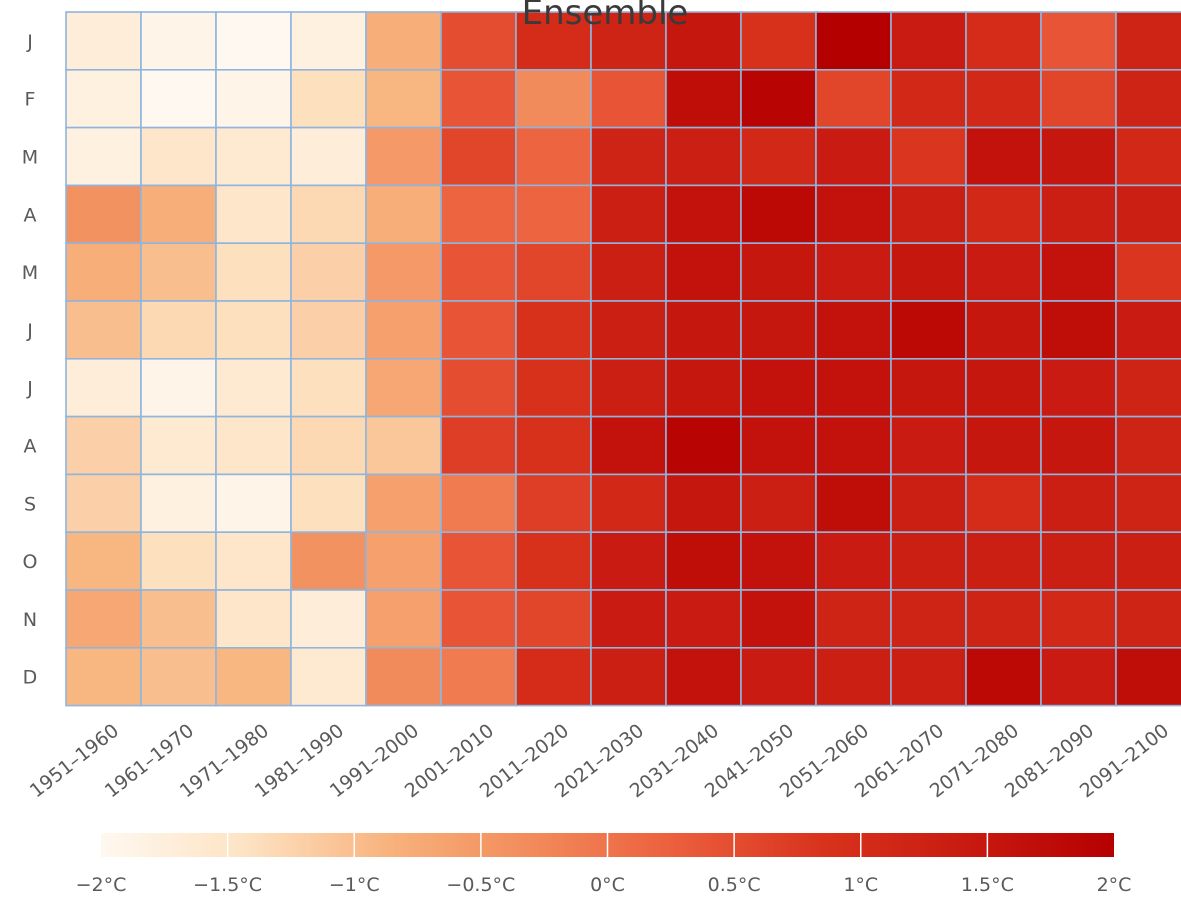  Describe the element at coordinates (987, 885) in the screenshot. I see `color-scale-tick-label: 1.5°C` at that location.